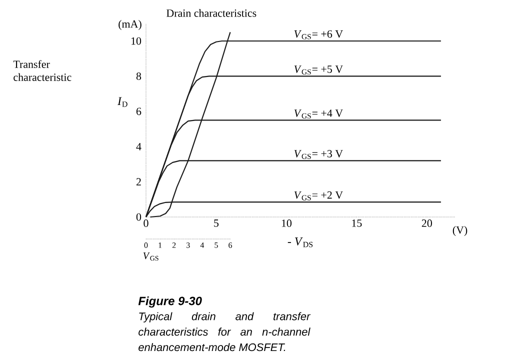  Describe the element at coordinates (122, 102) in the screenshot. I see `y-axis-title: I$_{D}$` at that location.